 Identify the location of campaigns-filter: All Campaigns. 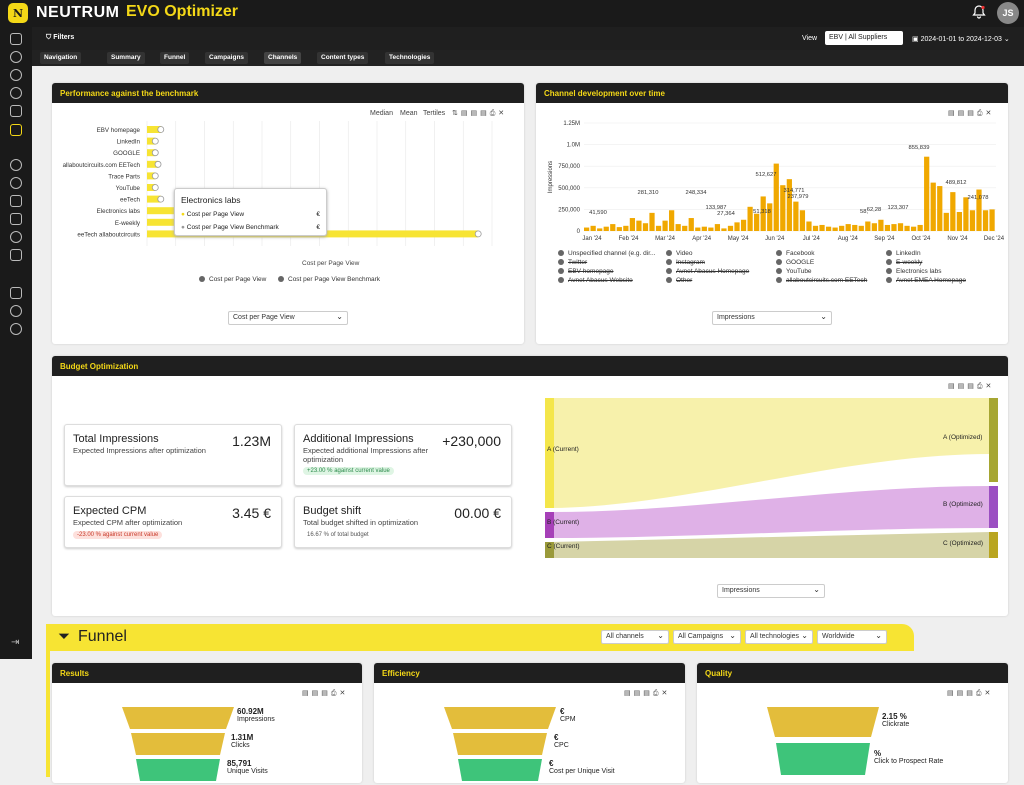
(707, 637).